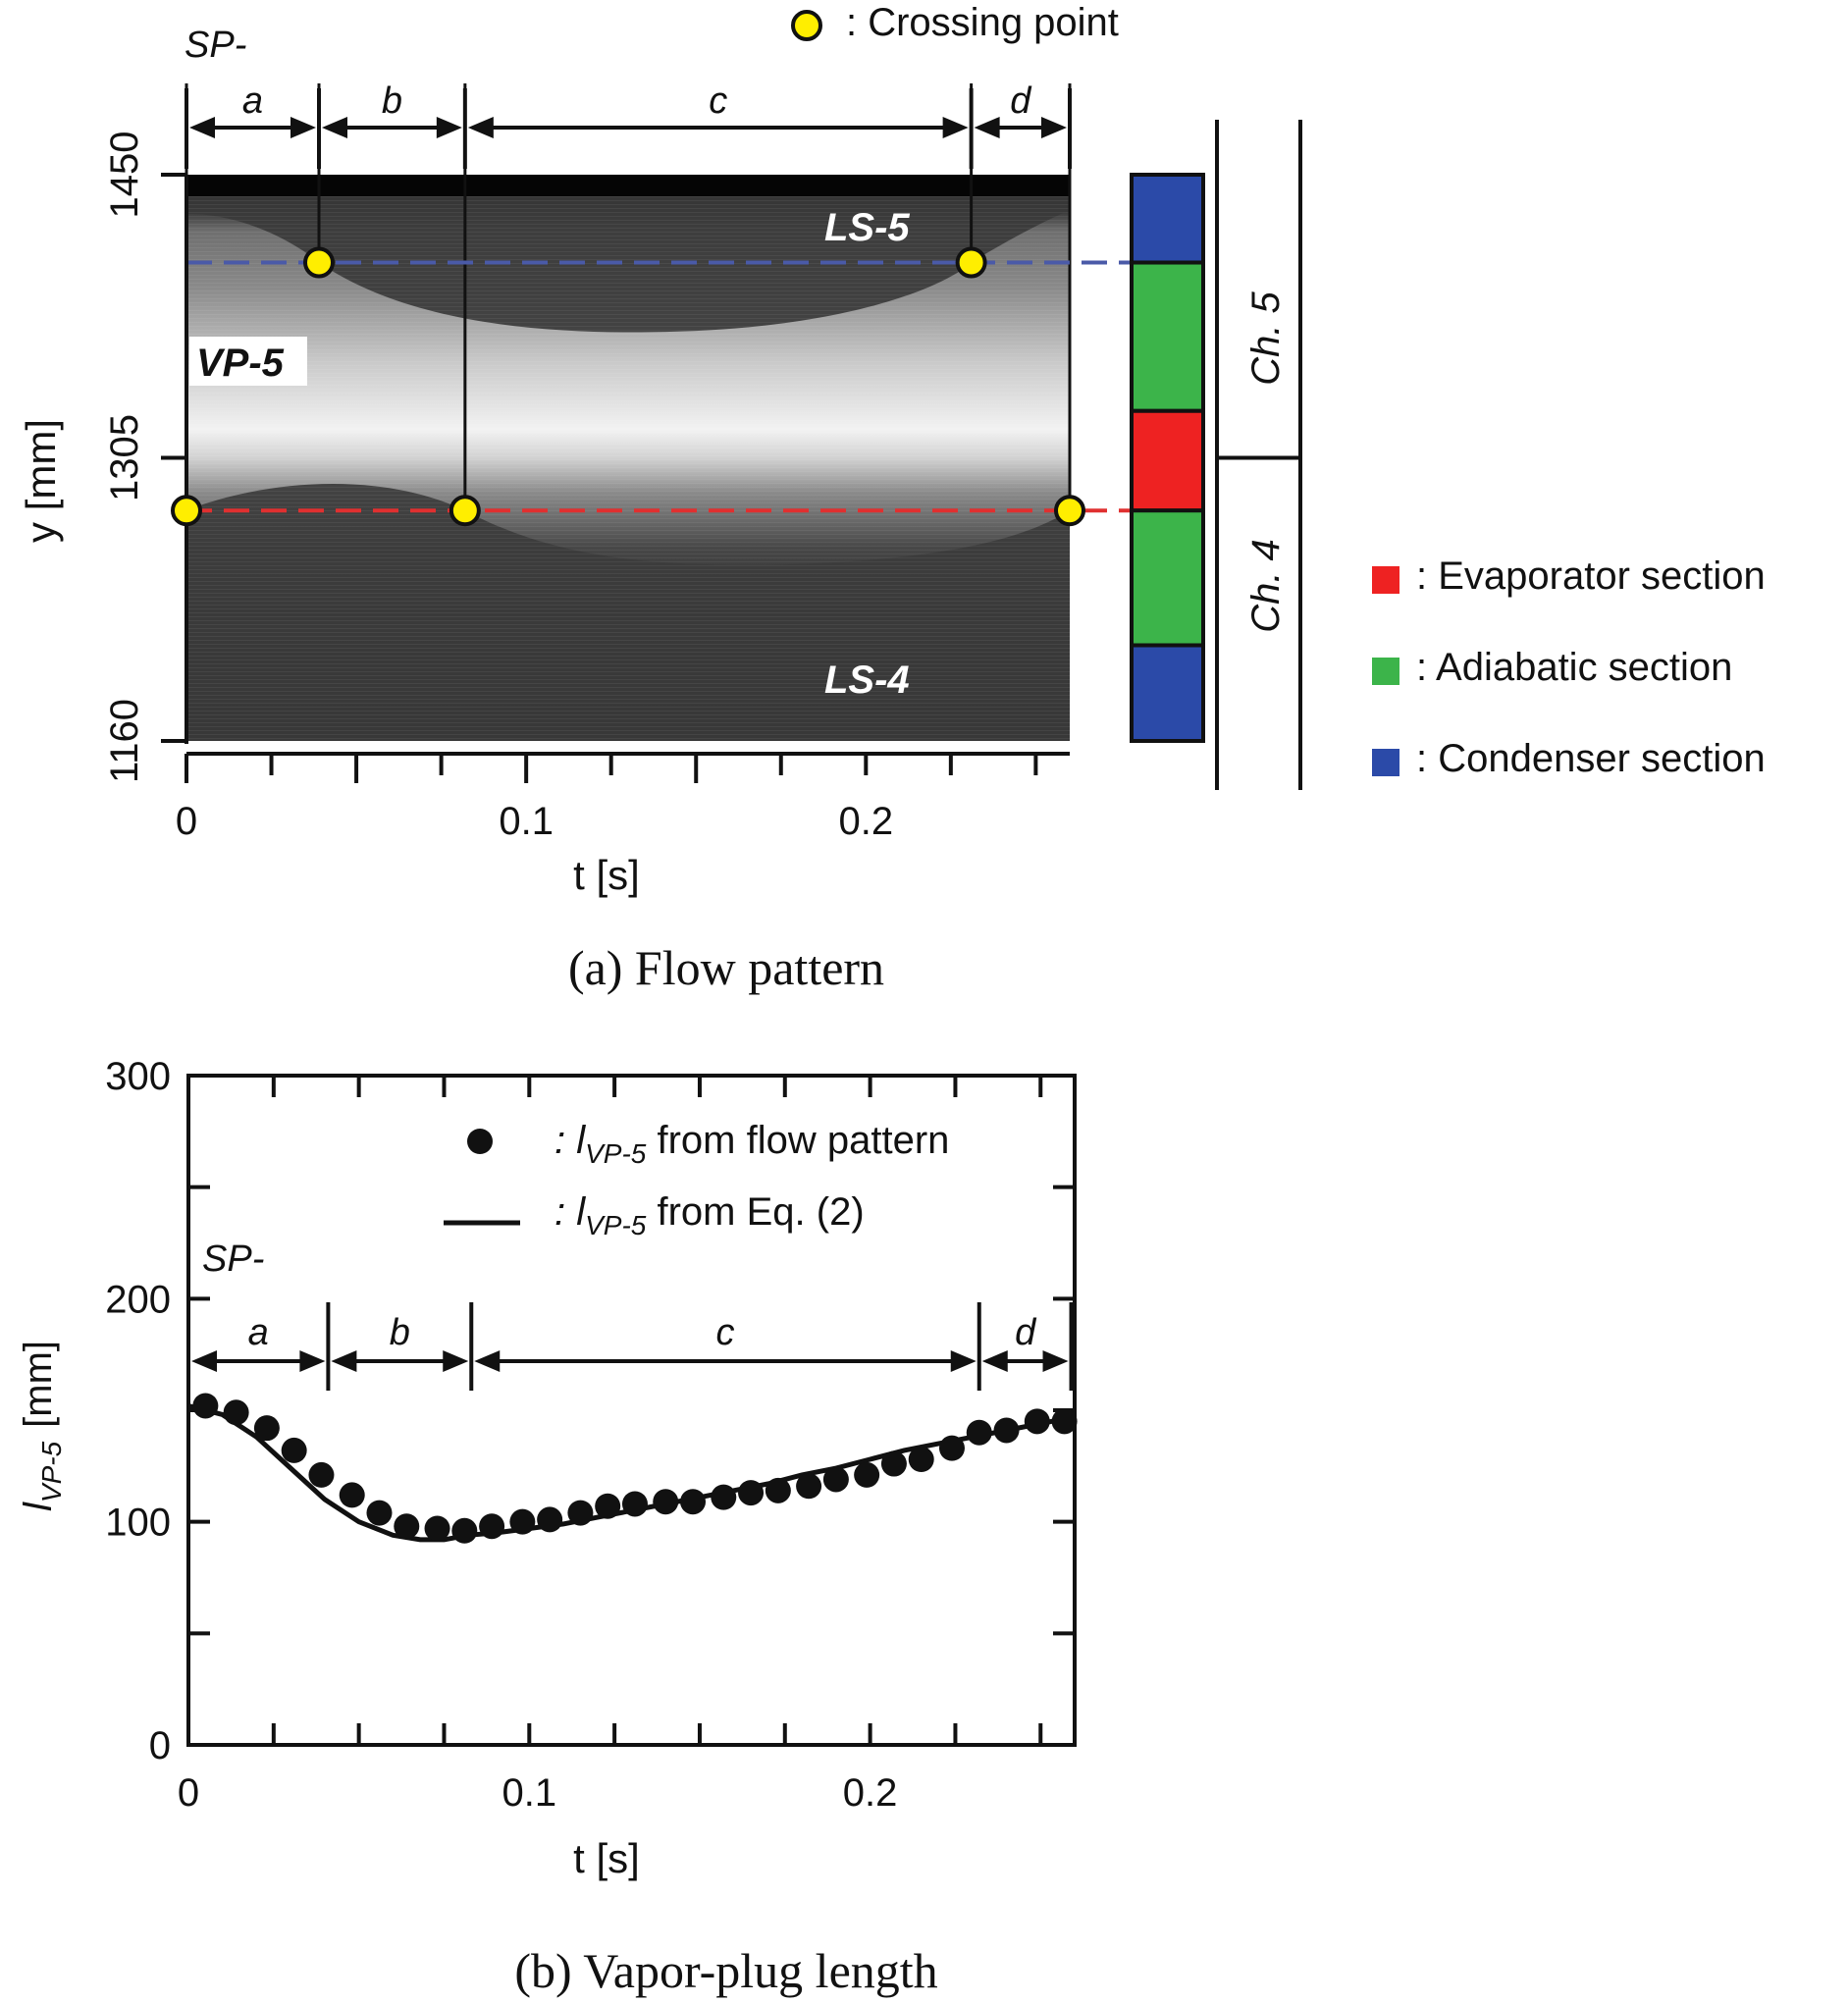 Image resolution: width=1848 pixels, height=2003 pixels. I want to click on vp-5-label-box, so click(248, 361).